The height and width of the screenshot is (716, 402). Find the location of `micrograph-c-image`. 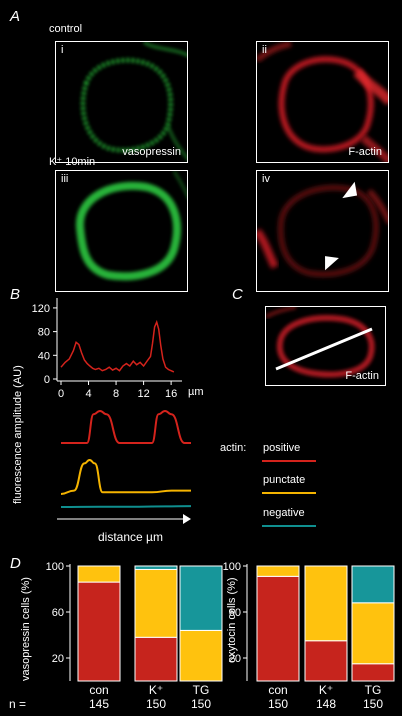

micrograph-c-image is located at coordinates (320, 342).